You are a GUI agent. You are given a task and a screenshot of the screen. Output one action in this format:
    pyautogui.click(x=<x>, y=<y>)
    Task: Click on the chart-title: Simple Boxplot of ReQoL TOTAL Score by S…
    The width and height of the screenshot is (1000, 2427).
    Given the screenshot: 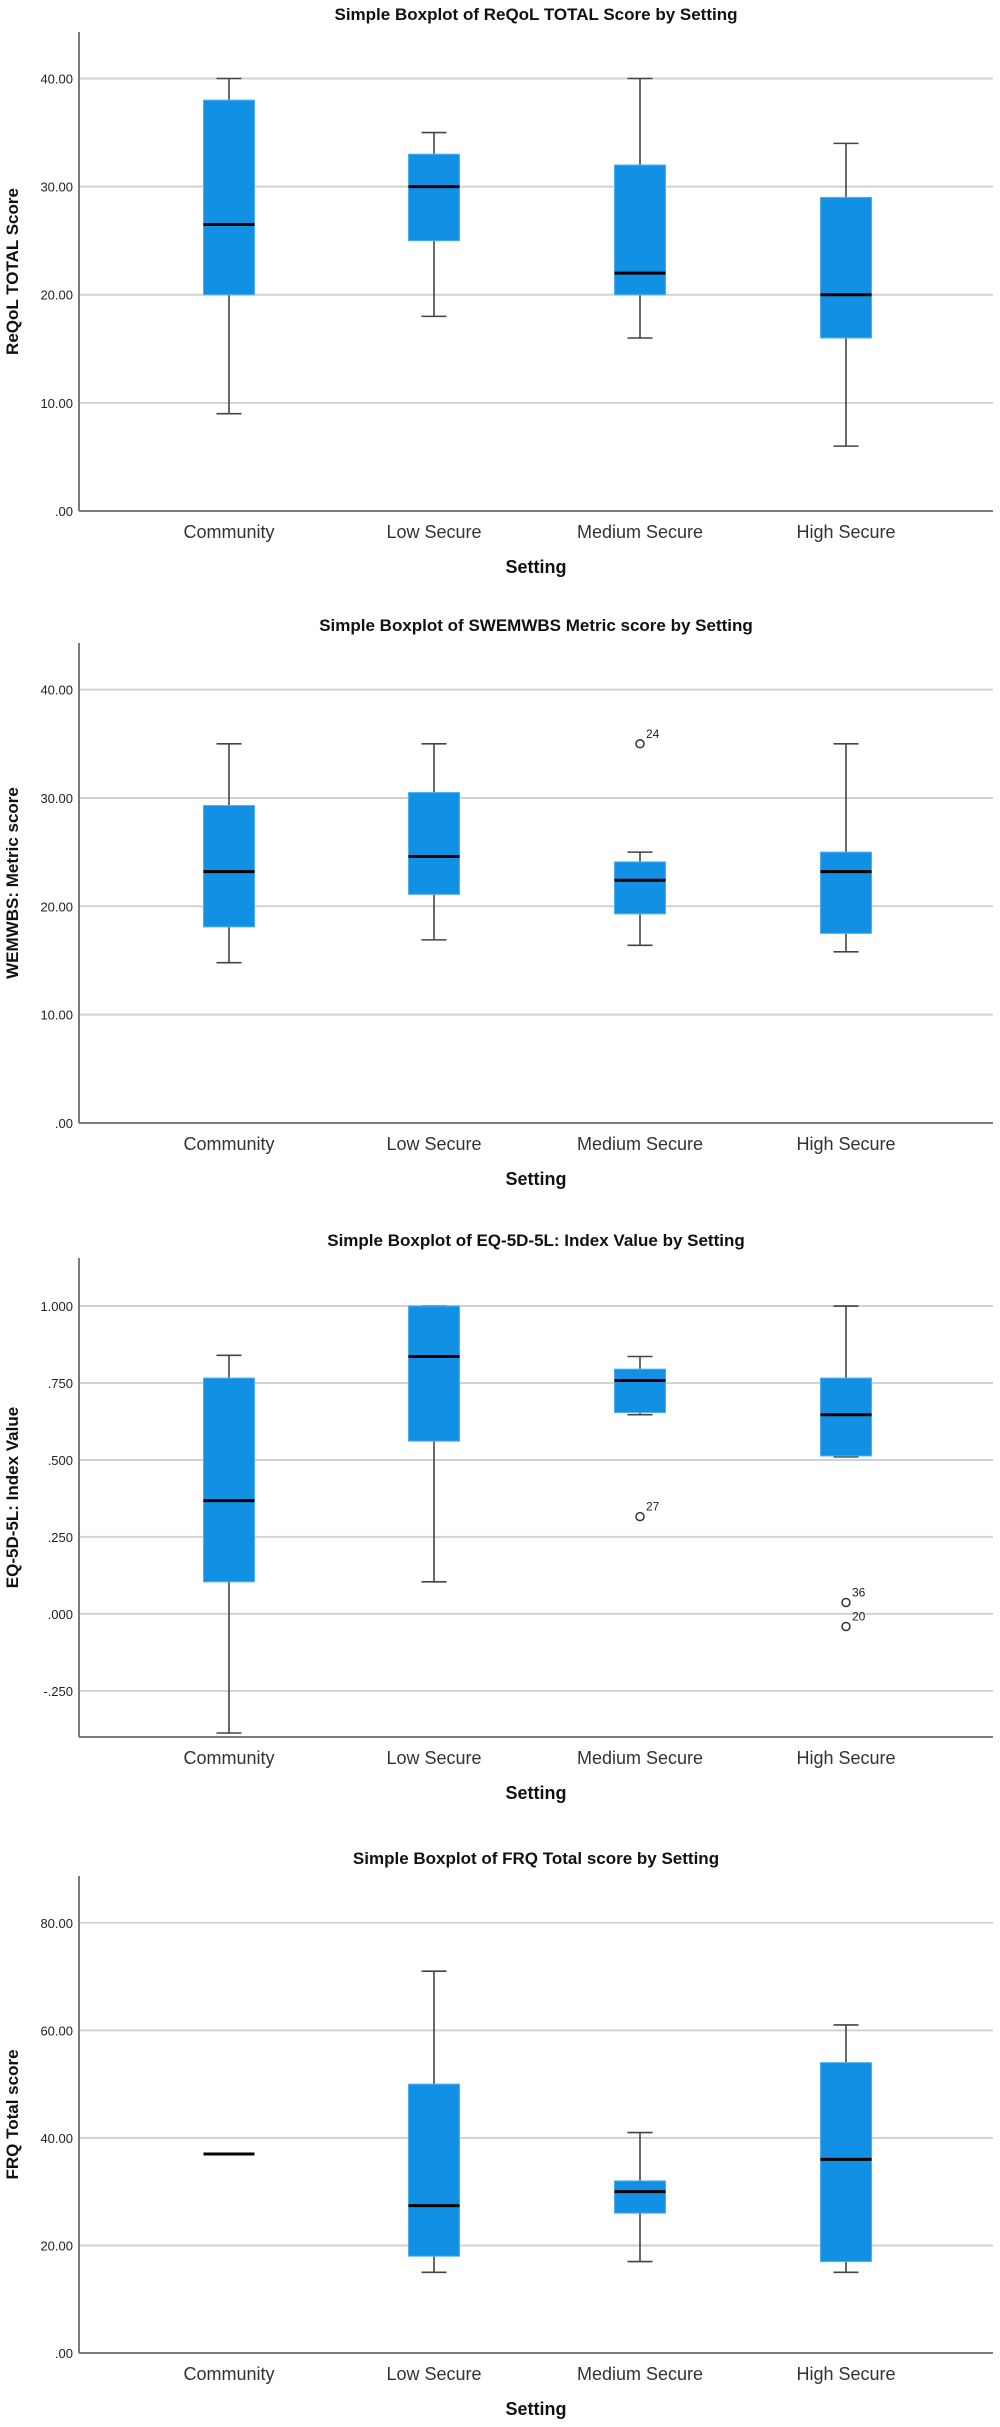 What is the action you would take?
    pyautogui.click(x=535, y=14)
    